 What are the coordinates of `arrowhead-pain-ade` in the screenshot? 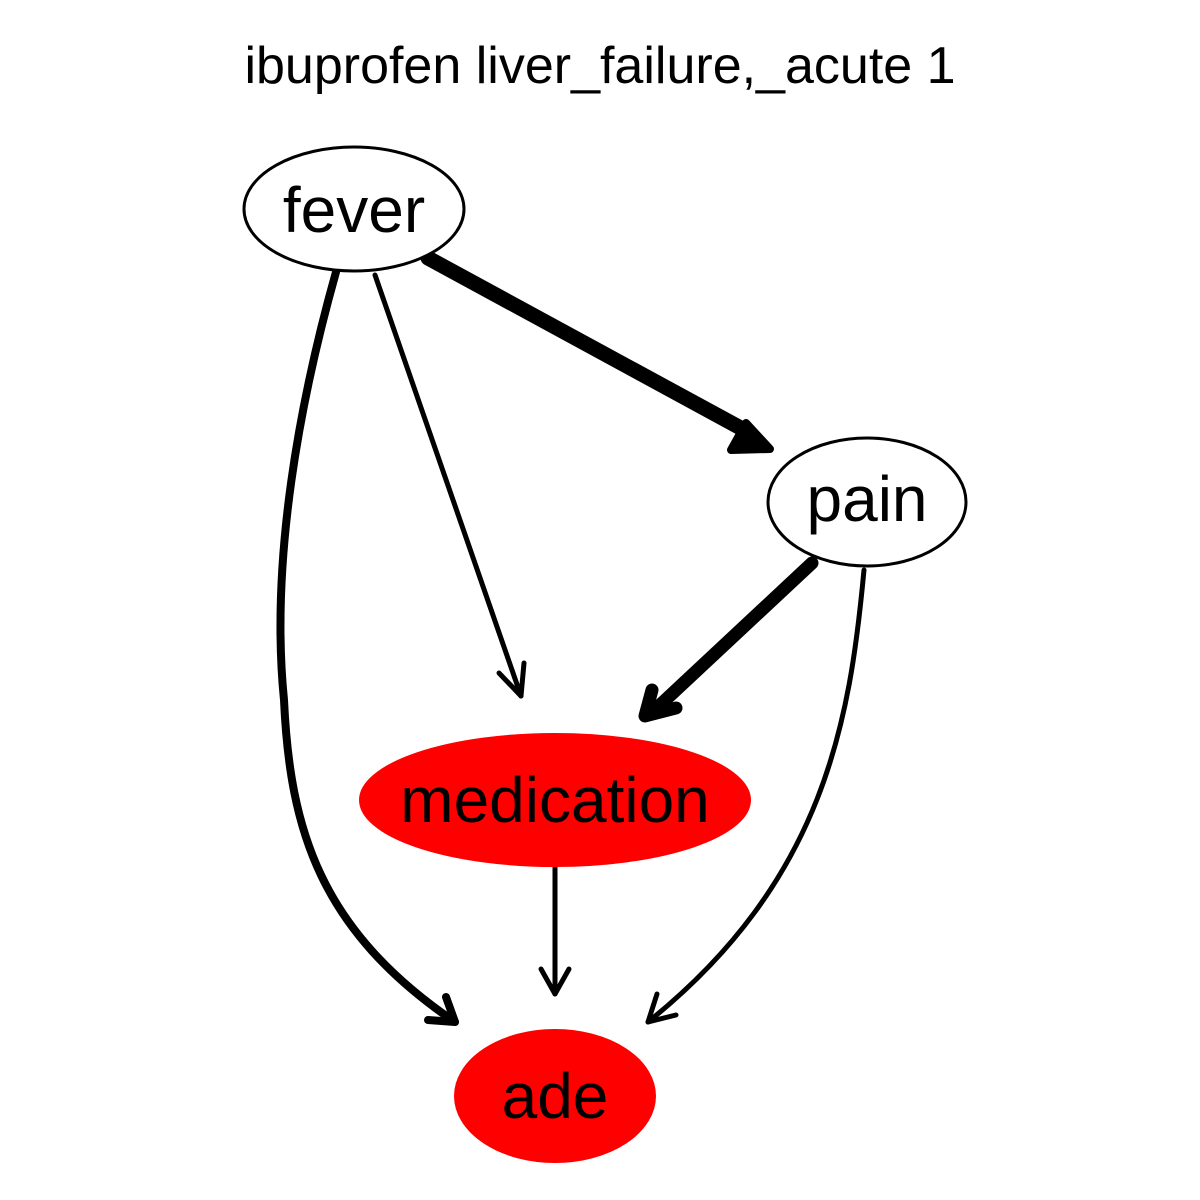 It's located at (662, 1008).